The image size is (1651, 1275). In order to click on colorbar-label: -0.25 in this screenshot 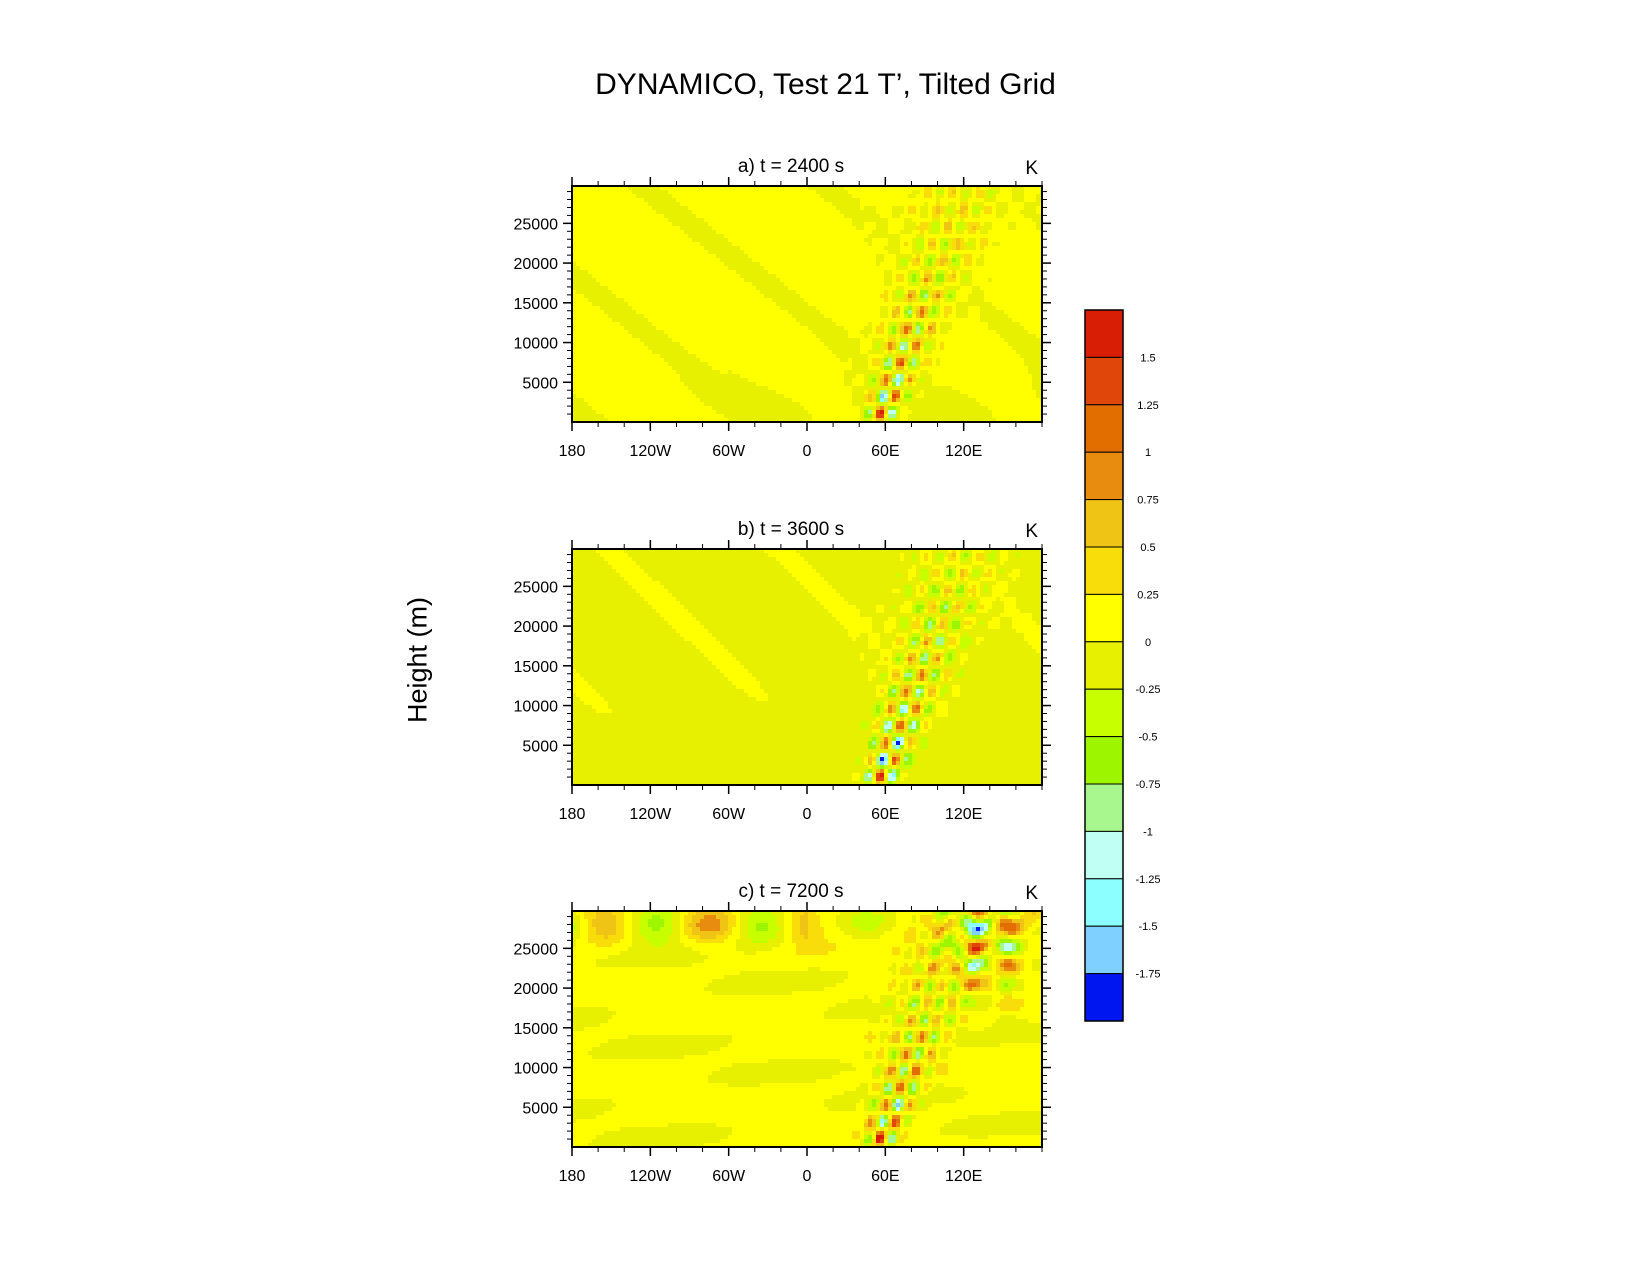, I will do `click(1147, 690)`.